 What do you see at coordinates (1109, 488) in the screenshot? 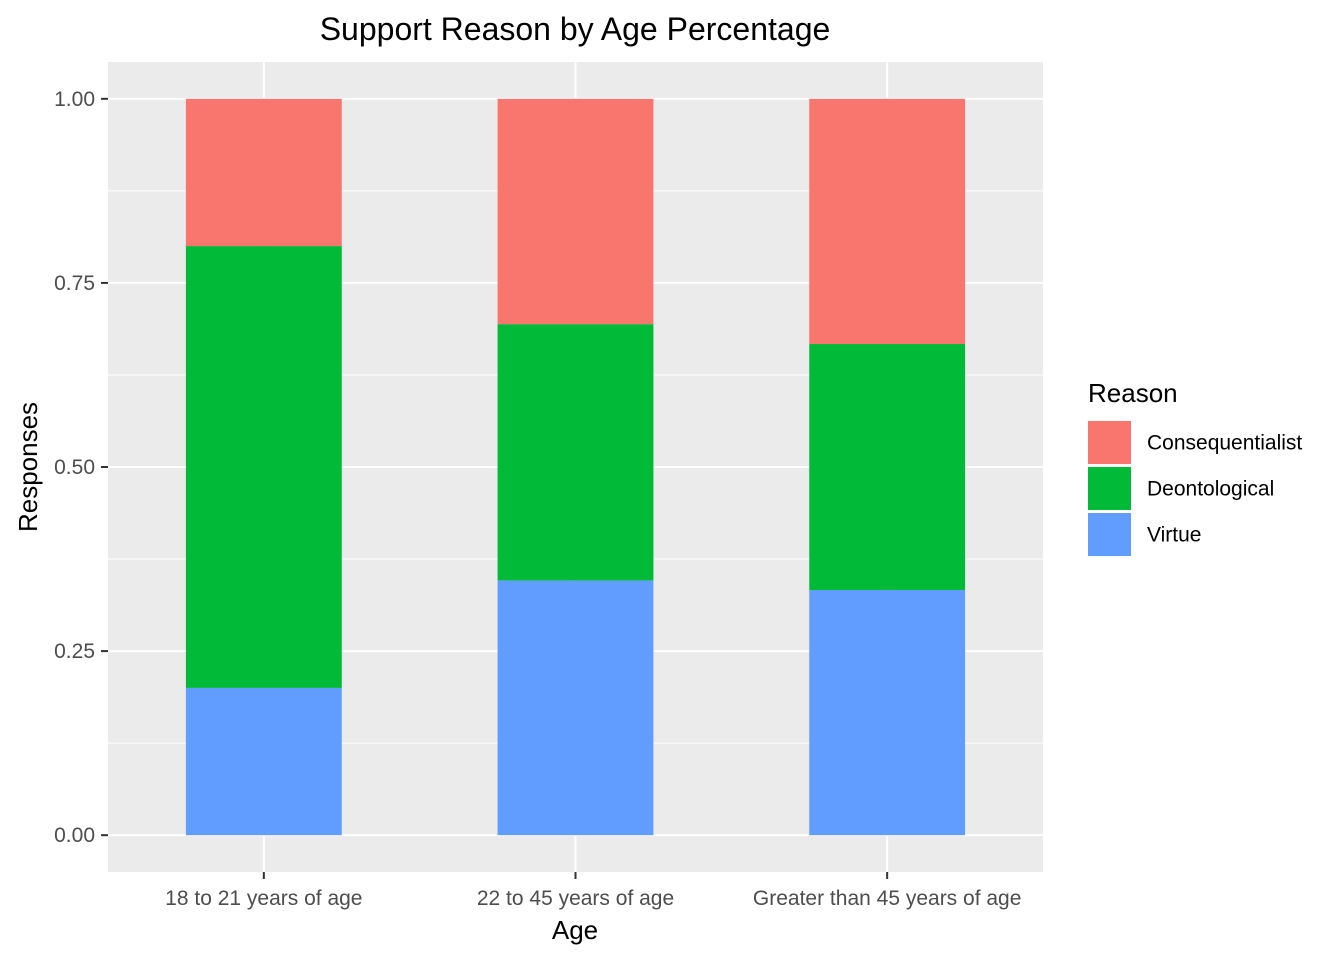
I see `legend-key-deontological` at bounding box center [1109, 488].